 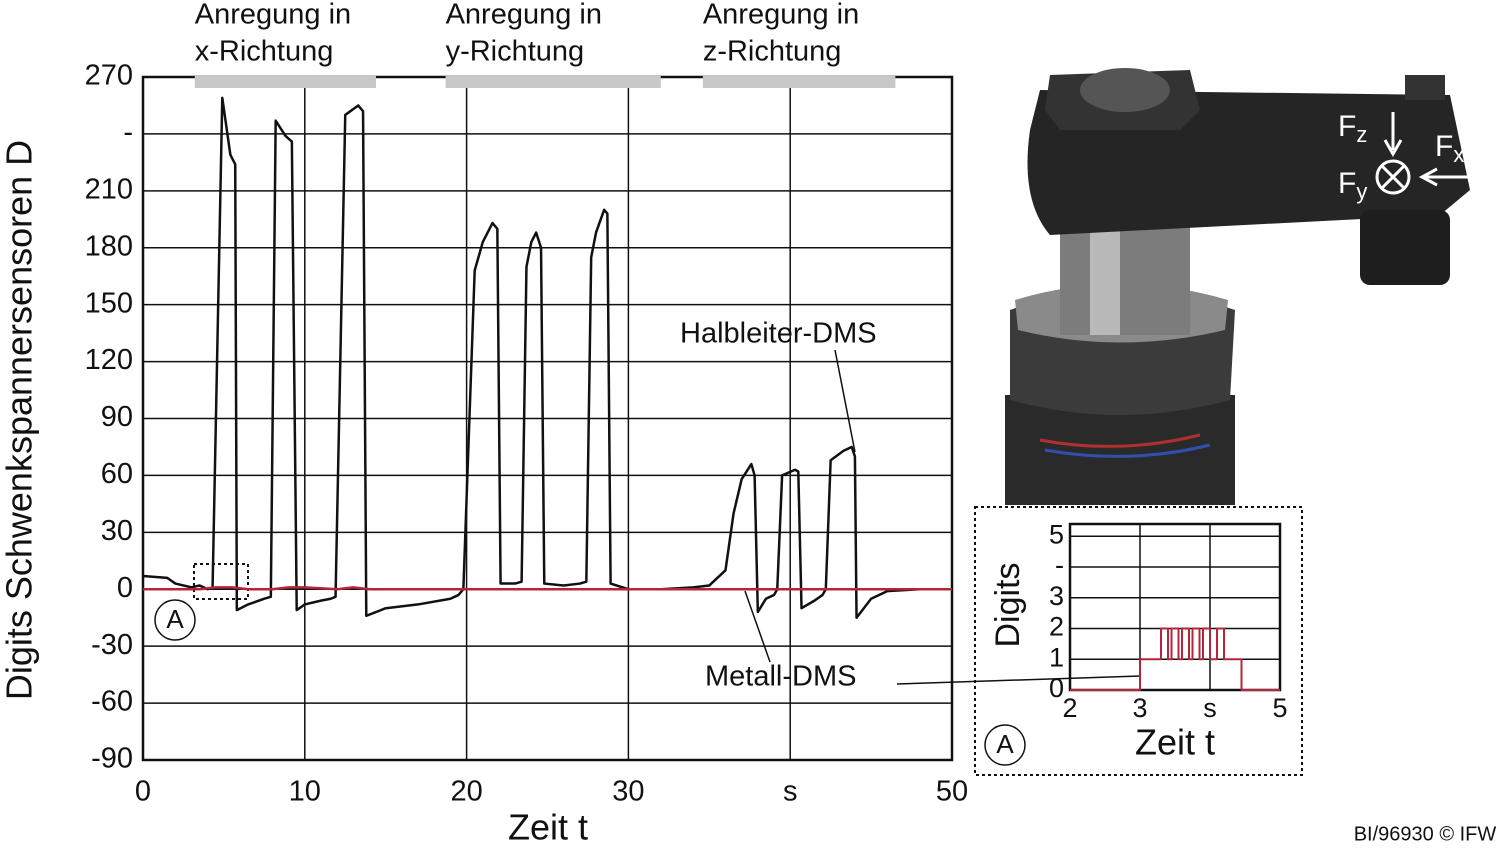 What do you see at coordinates (1056, 627) in the screenshot?
I see `y-tick-label: 2` at bounding box center [1056, 627].